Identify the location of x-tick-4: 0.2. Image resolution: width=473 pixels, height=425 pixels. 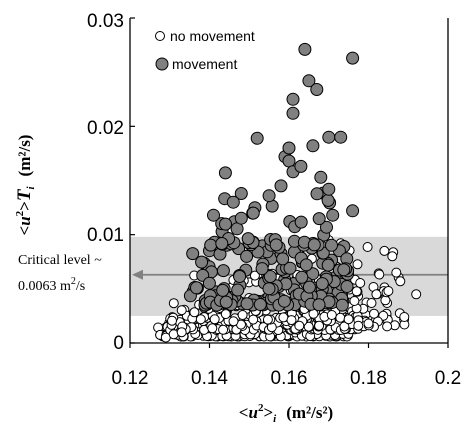
(448, 378).